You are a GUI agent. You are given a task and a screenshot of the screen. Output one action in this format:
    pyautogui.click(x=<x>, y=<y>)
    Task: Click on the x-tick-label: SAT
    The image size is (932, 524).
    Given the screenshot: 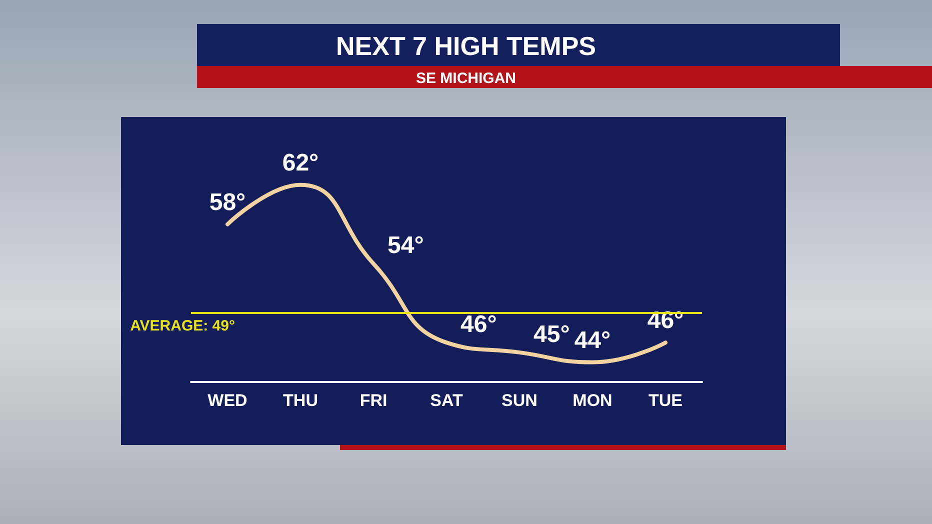 What is the action you would take?
    pyautogui.click(x=447, y=400)
    